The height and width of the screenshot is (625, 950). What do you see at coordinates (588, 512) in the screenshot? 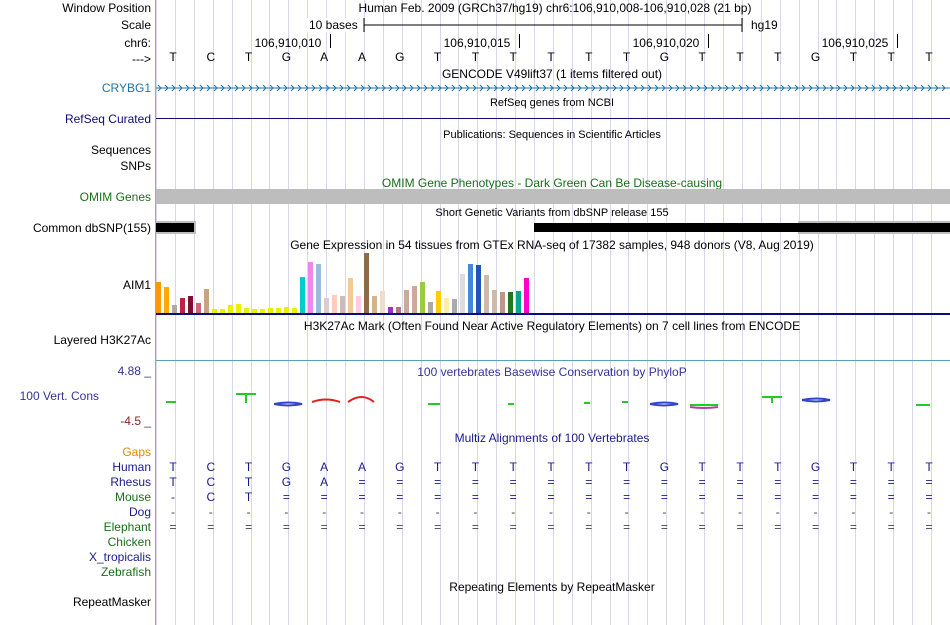
I see `alignment-base: -` at bounding box center [588, 512].